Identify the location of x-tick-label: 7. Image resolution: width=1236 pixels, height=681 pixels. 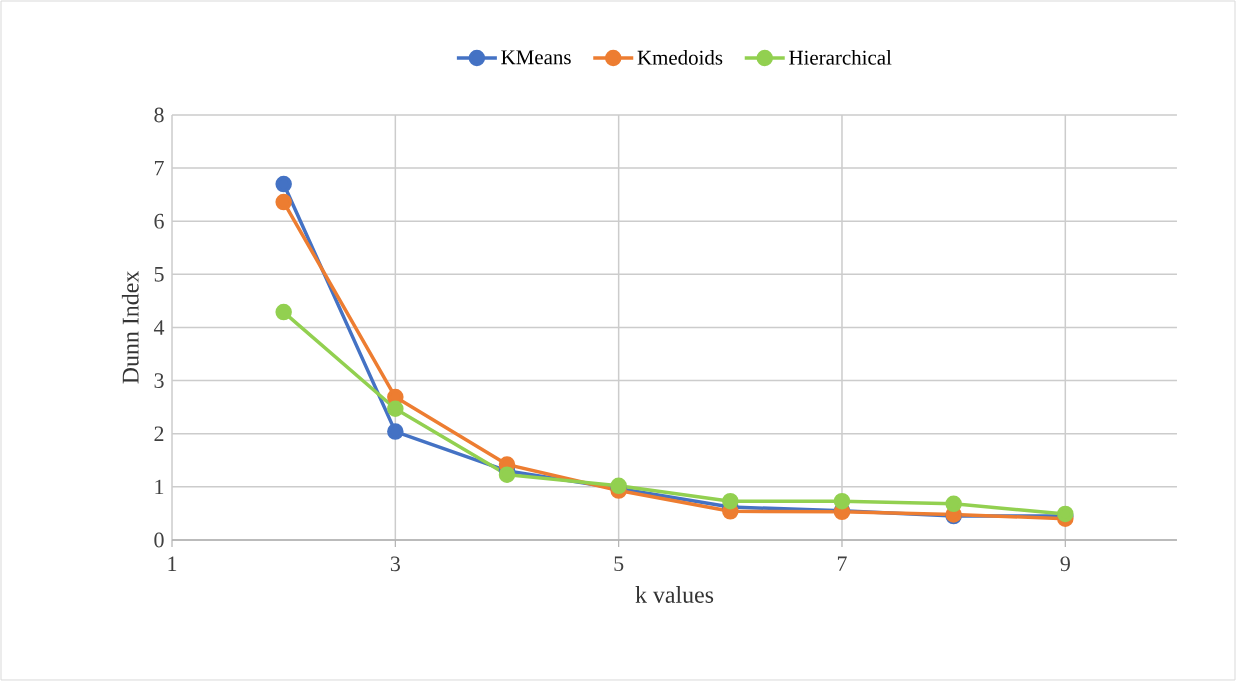
(842, 563).